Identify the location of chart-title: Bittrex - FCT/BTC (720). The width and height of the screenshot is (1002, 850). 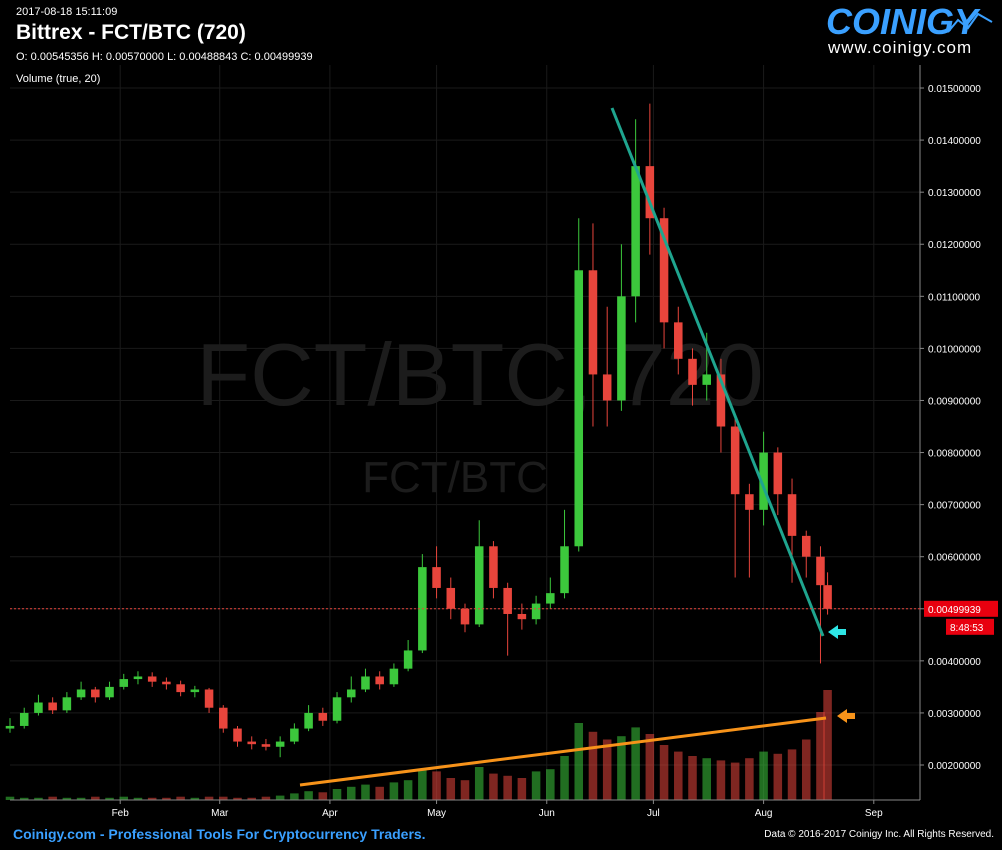
(131, 32).